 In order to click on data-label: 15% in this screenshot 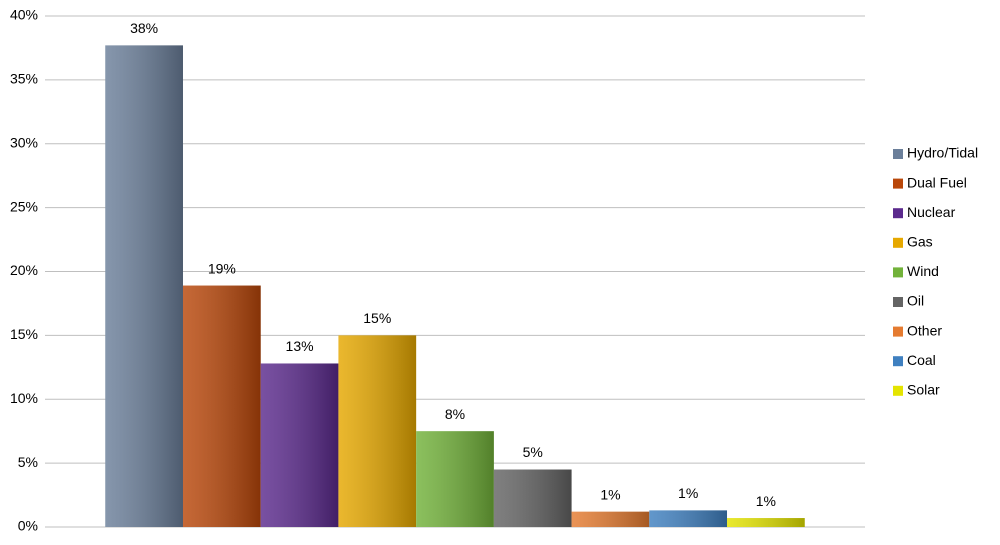, I will do `click(377, 318)`.